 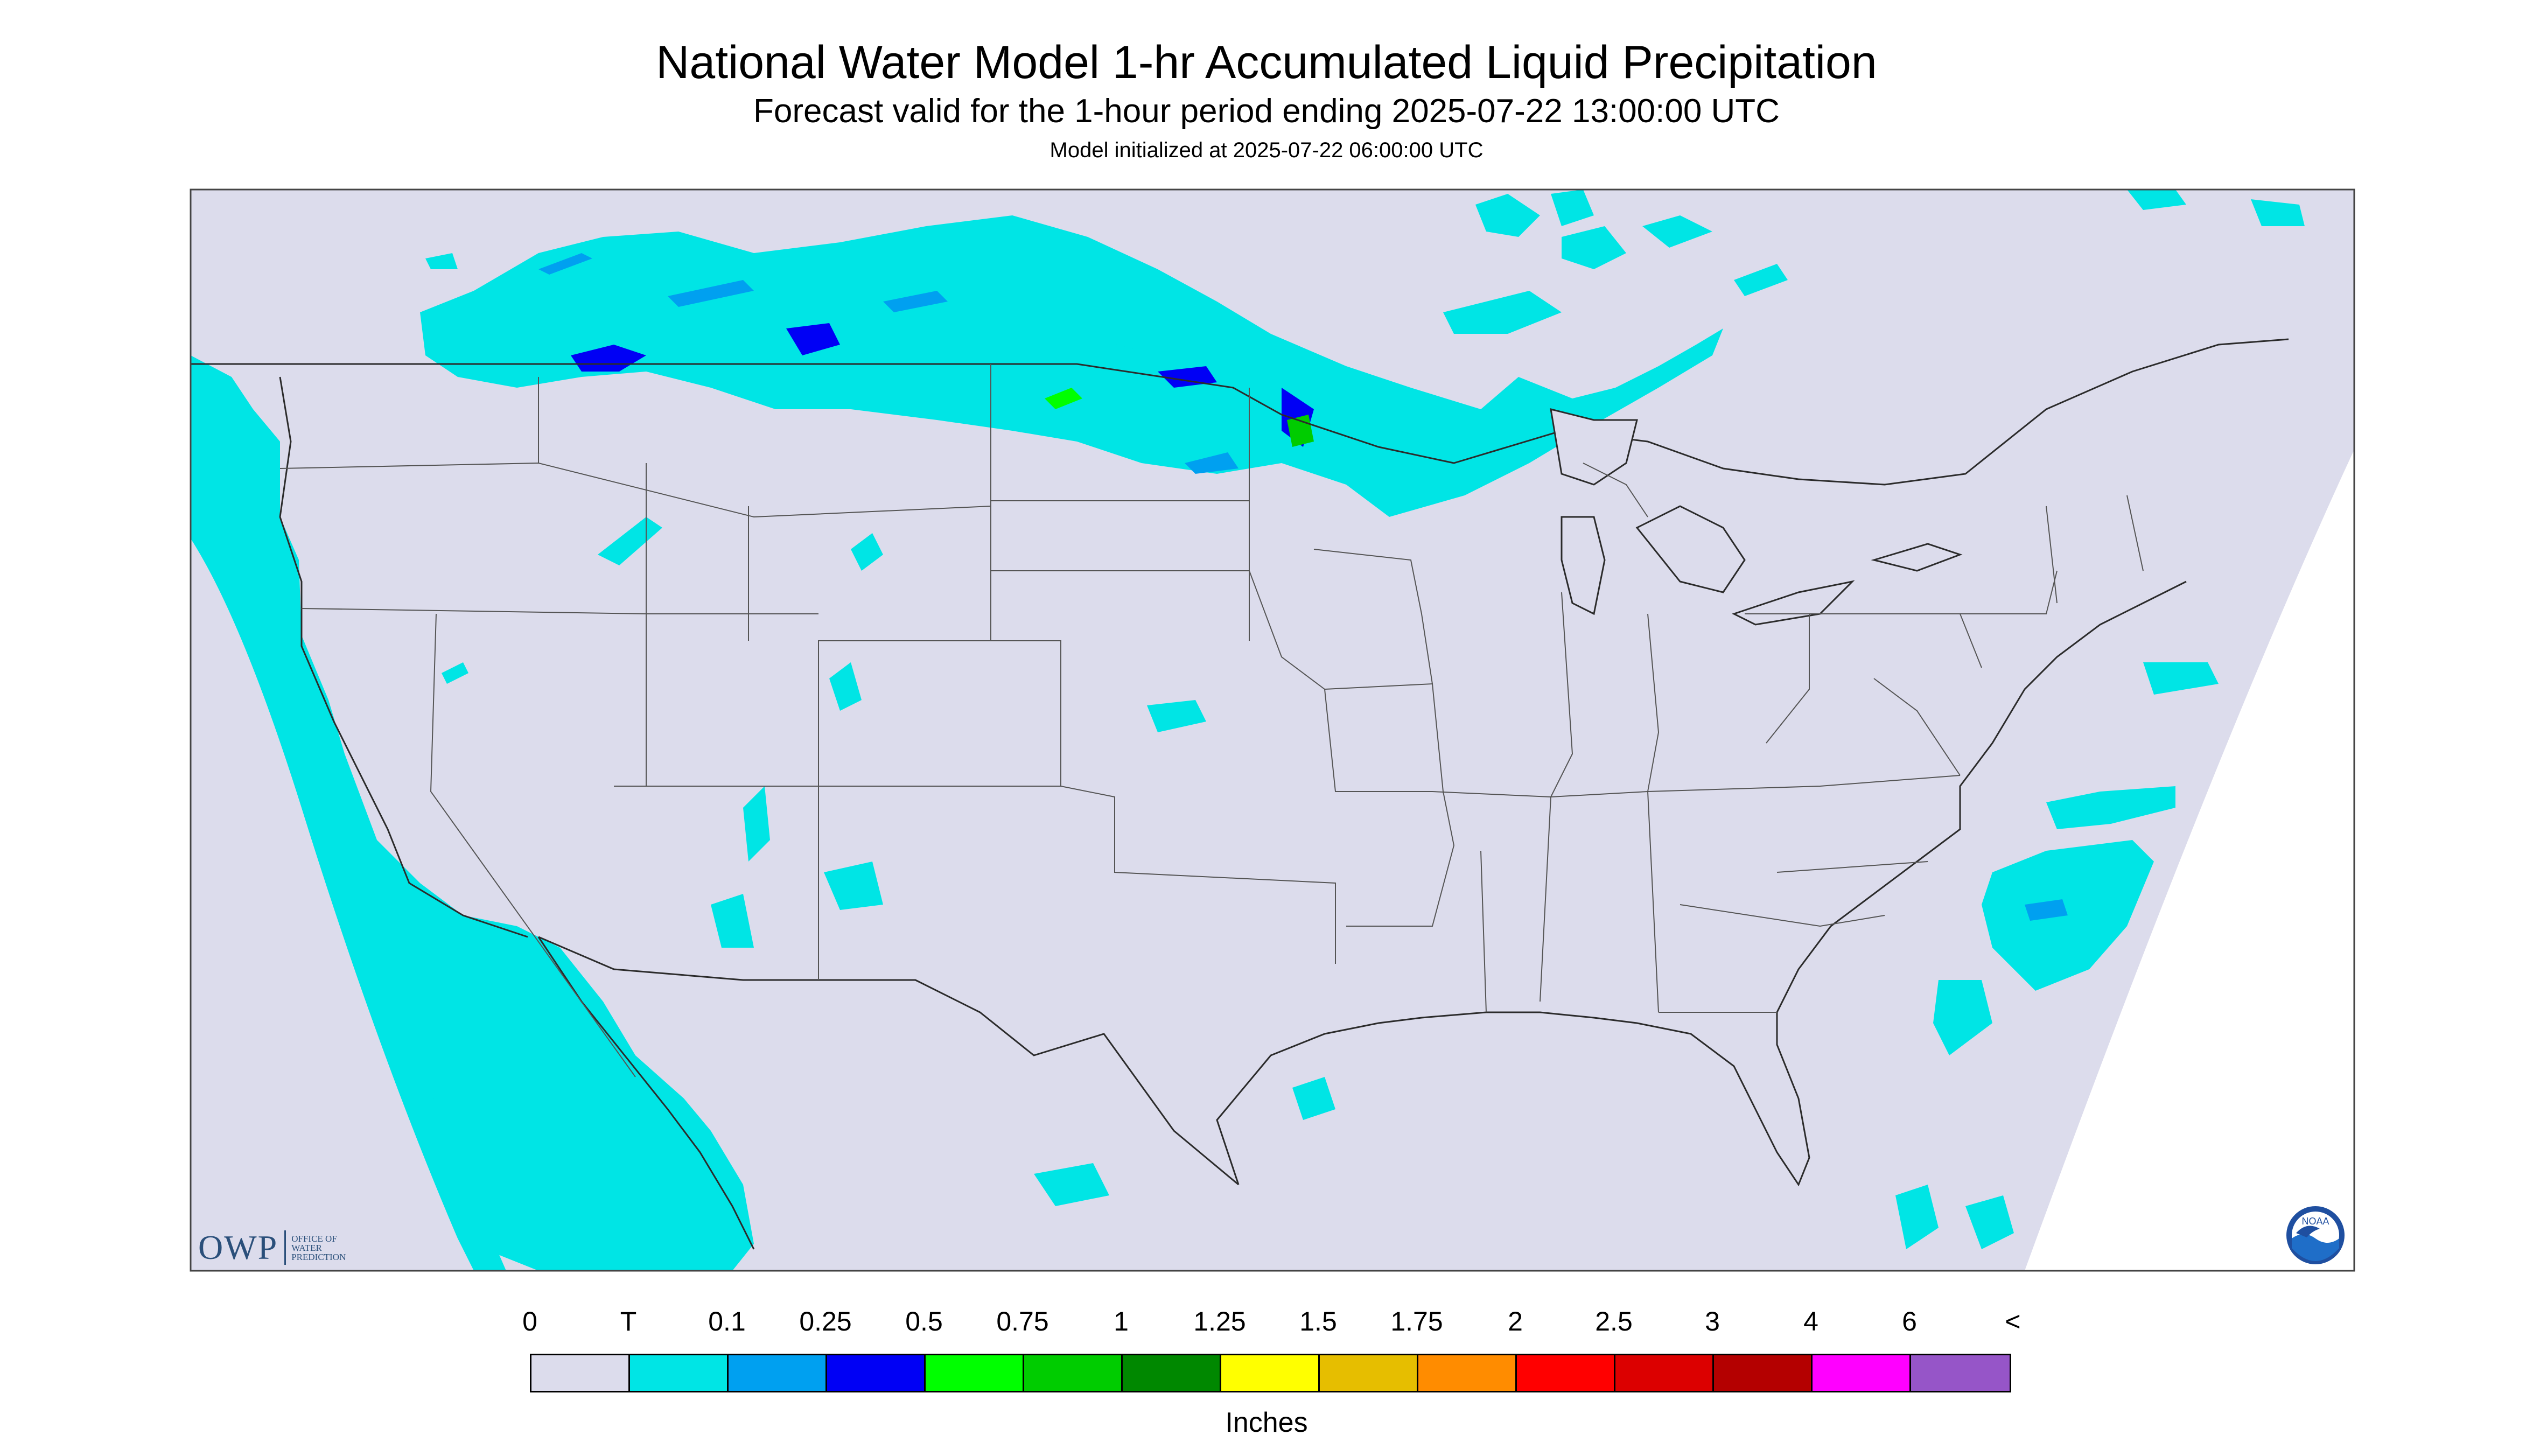 I want to click on pacific-shelf, so click(x=364, y=904).